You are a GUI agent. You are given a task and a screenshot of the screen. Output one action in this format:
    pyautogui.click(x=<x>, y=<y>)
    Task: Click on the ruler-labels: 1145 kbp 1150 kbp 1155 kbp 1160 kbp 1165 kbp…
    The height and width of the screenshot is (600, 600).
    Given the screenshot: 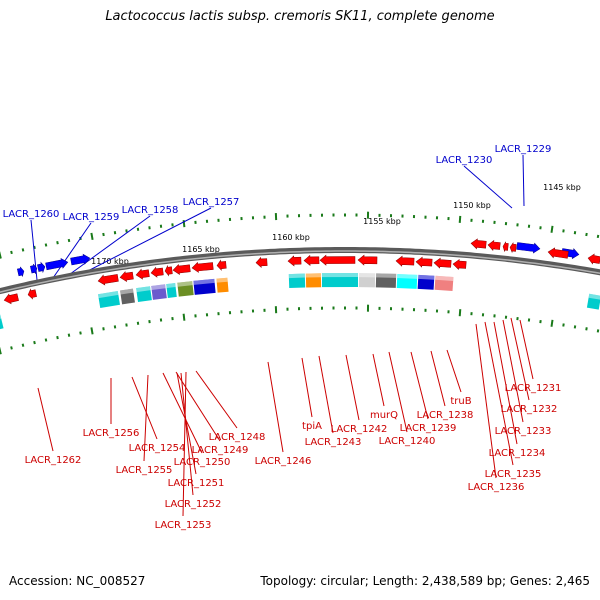 What is the action you would take?
    pyautogui.click(x=336, y=224)
    